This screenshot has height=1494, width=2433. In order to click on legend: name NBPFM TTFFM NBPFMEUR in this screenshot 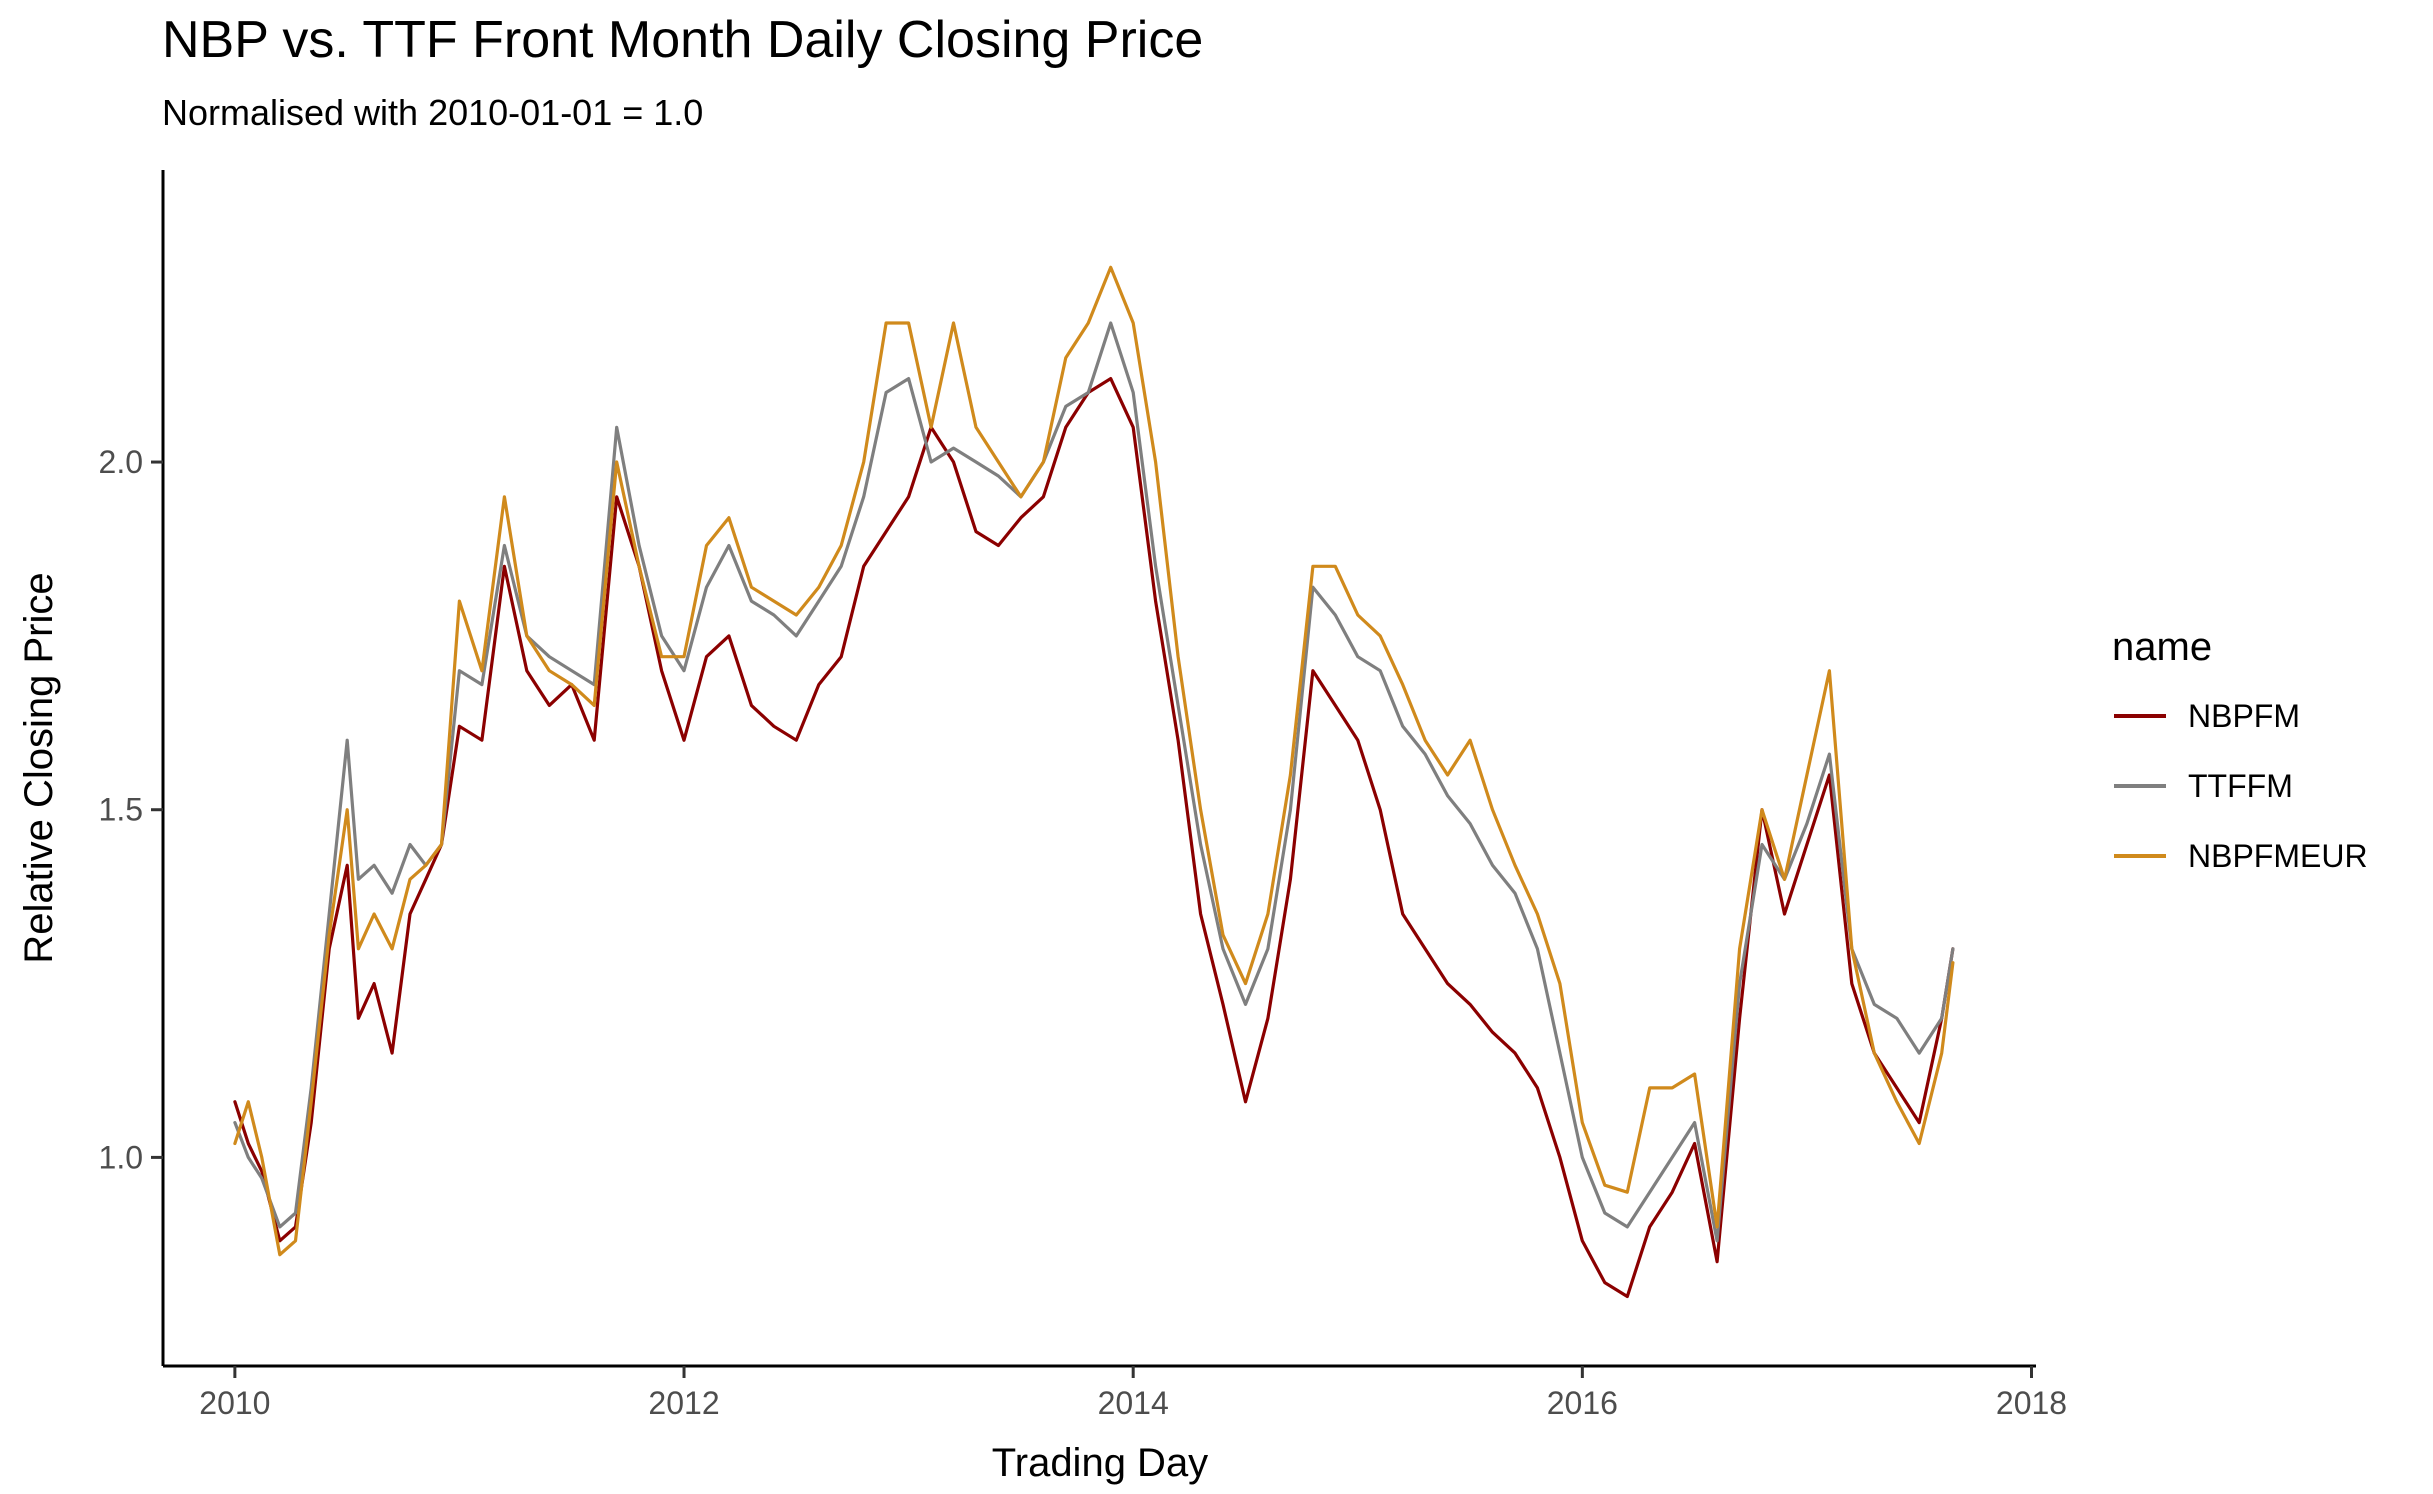, I will do `click(2240, 749)`.